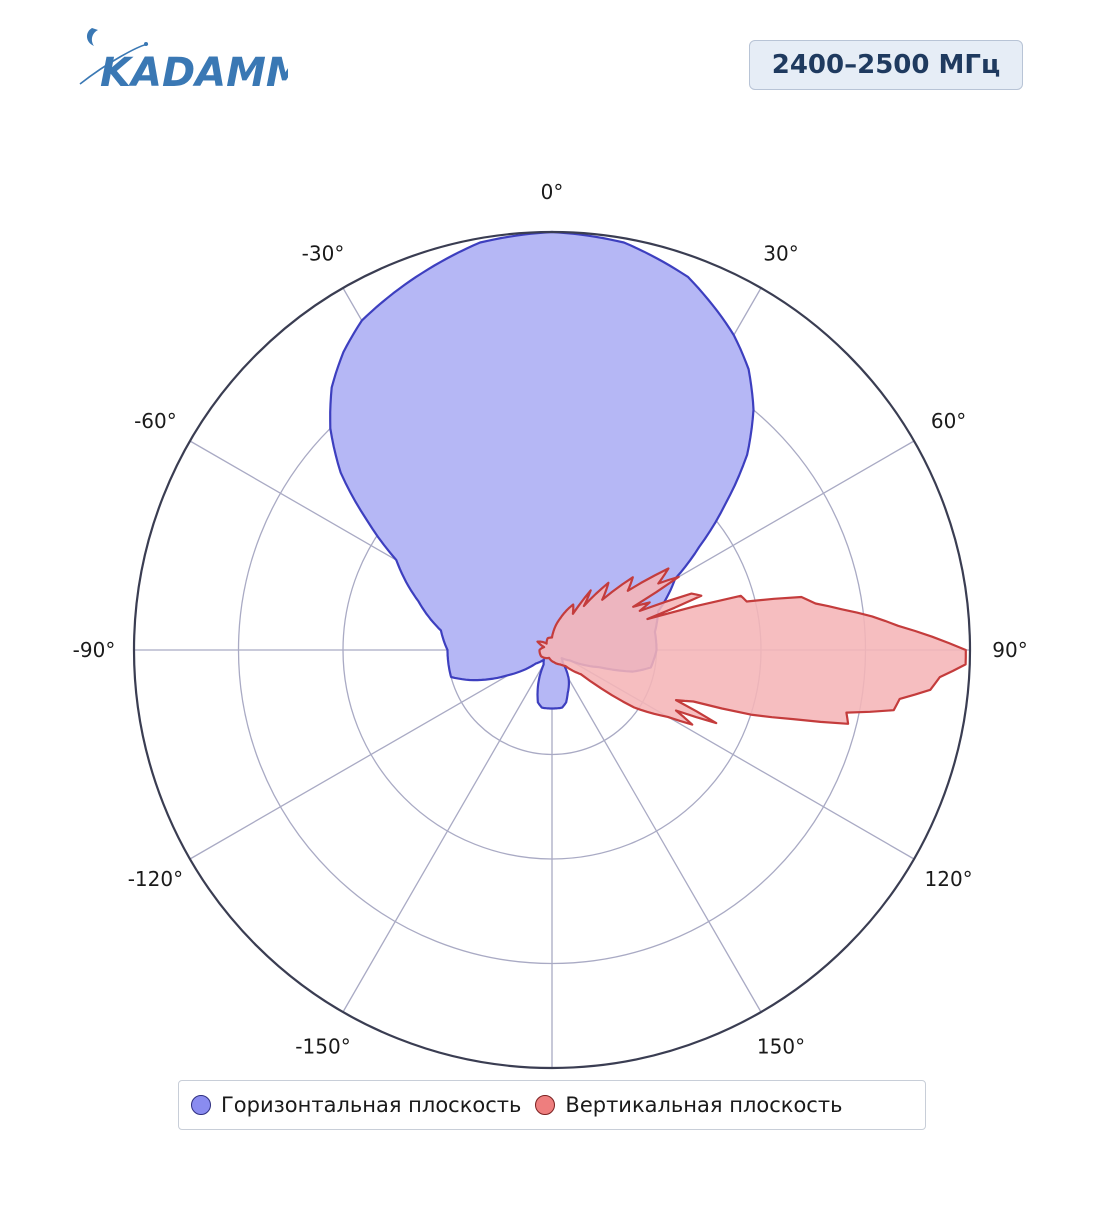  What do you see at coordinates (201, 1105) in the screenshot?
I see `legend-marker-horizontal` at bounding box center [201, 1105].